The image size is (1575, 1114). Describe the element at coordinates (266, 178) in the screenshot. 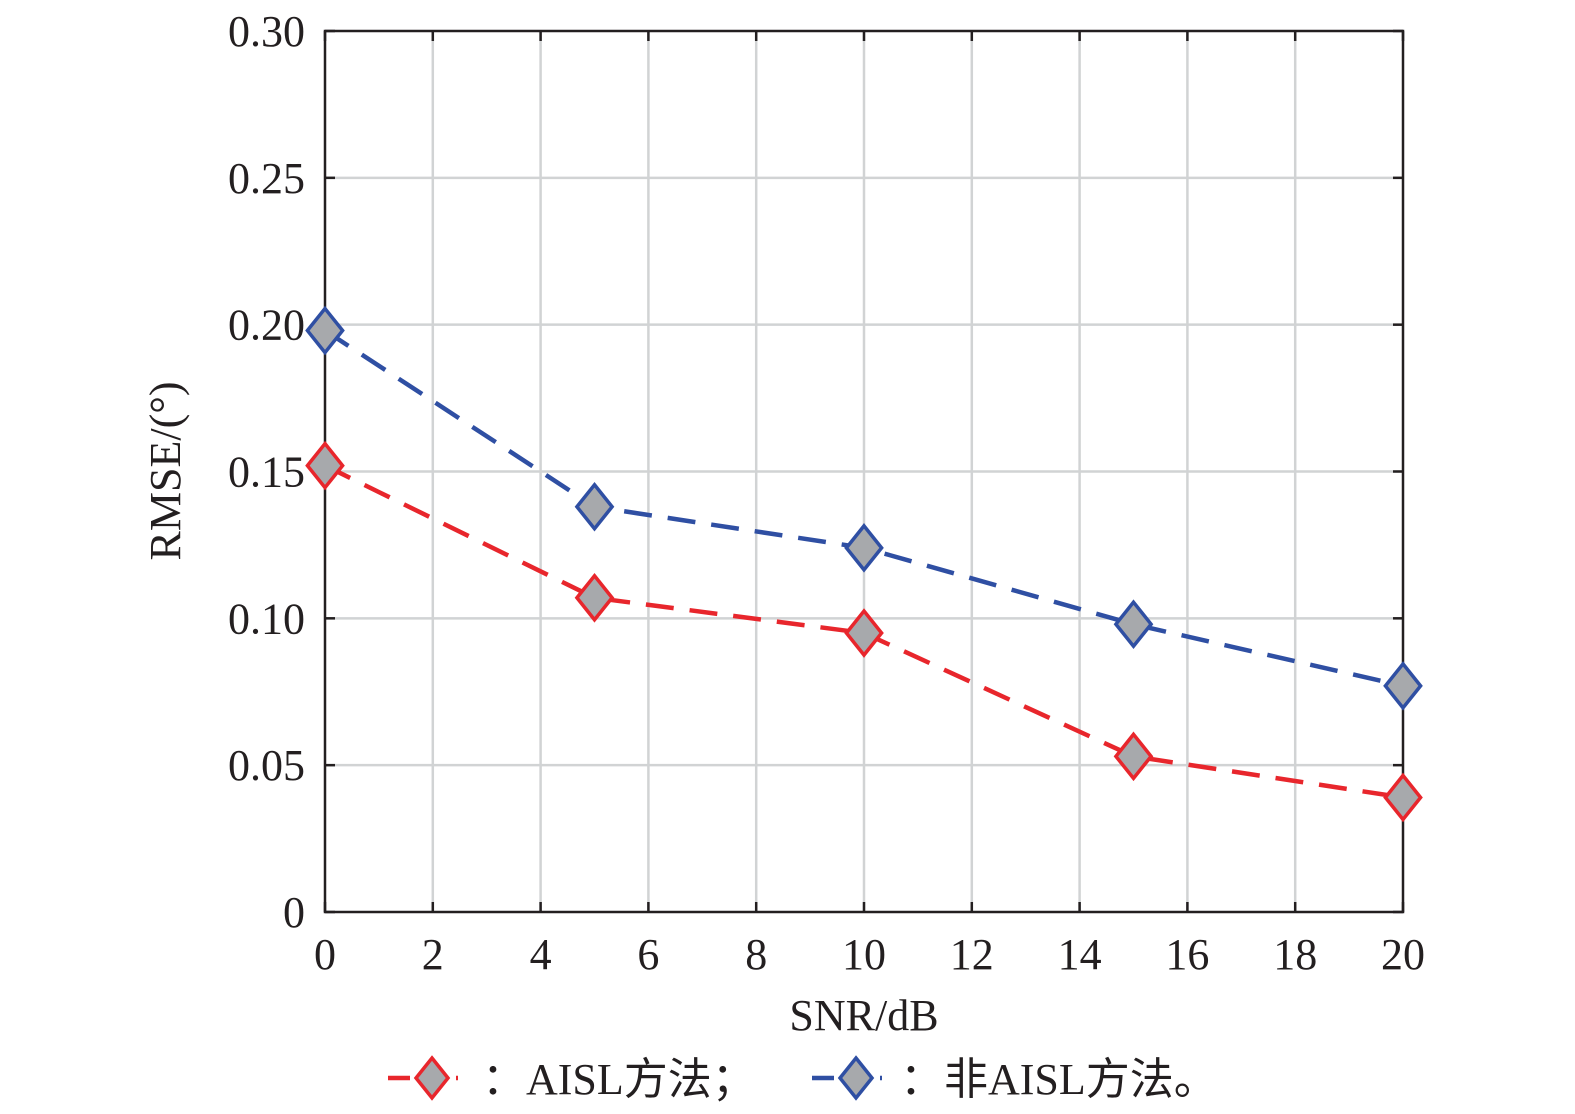

I see `y-tick-label: 0.25` at that location.